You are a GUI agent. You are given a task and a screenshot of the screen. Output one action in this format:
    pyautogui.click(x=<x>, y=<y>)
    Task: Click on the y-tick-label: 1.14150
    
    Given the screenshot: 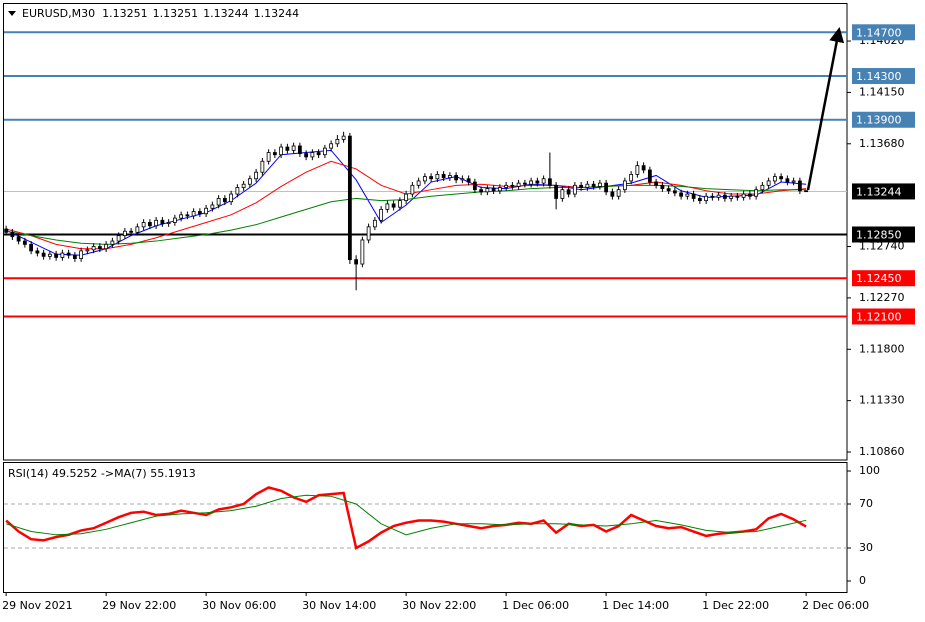 What is the action you would take?
    pyautogui.click(x=882, y=91)
    